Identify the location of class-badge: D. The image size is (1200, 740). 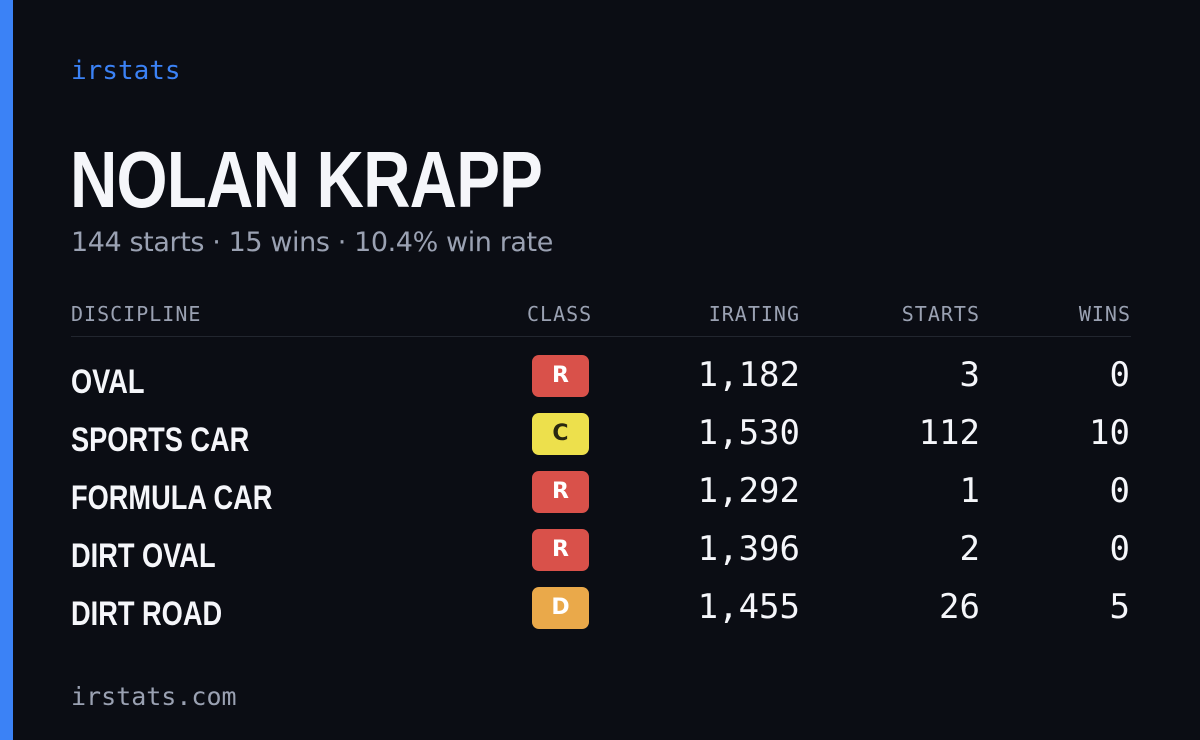
(560, 608).